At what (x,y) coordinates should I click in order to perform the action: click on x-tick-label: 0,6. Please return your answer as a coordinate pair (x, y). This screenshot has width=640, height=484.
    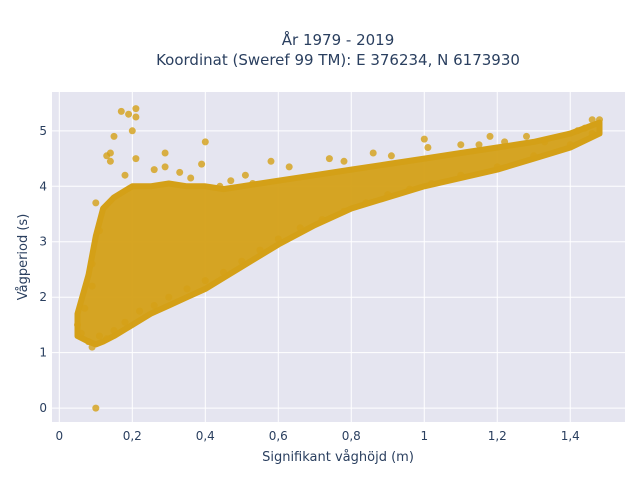
    Looking at the image, I should click on (278, 436).